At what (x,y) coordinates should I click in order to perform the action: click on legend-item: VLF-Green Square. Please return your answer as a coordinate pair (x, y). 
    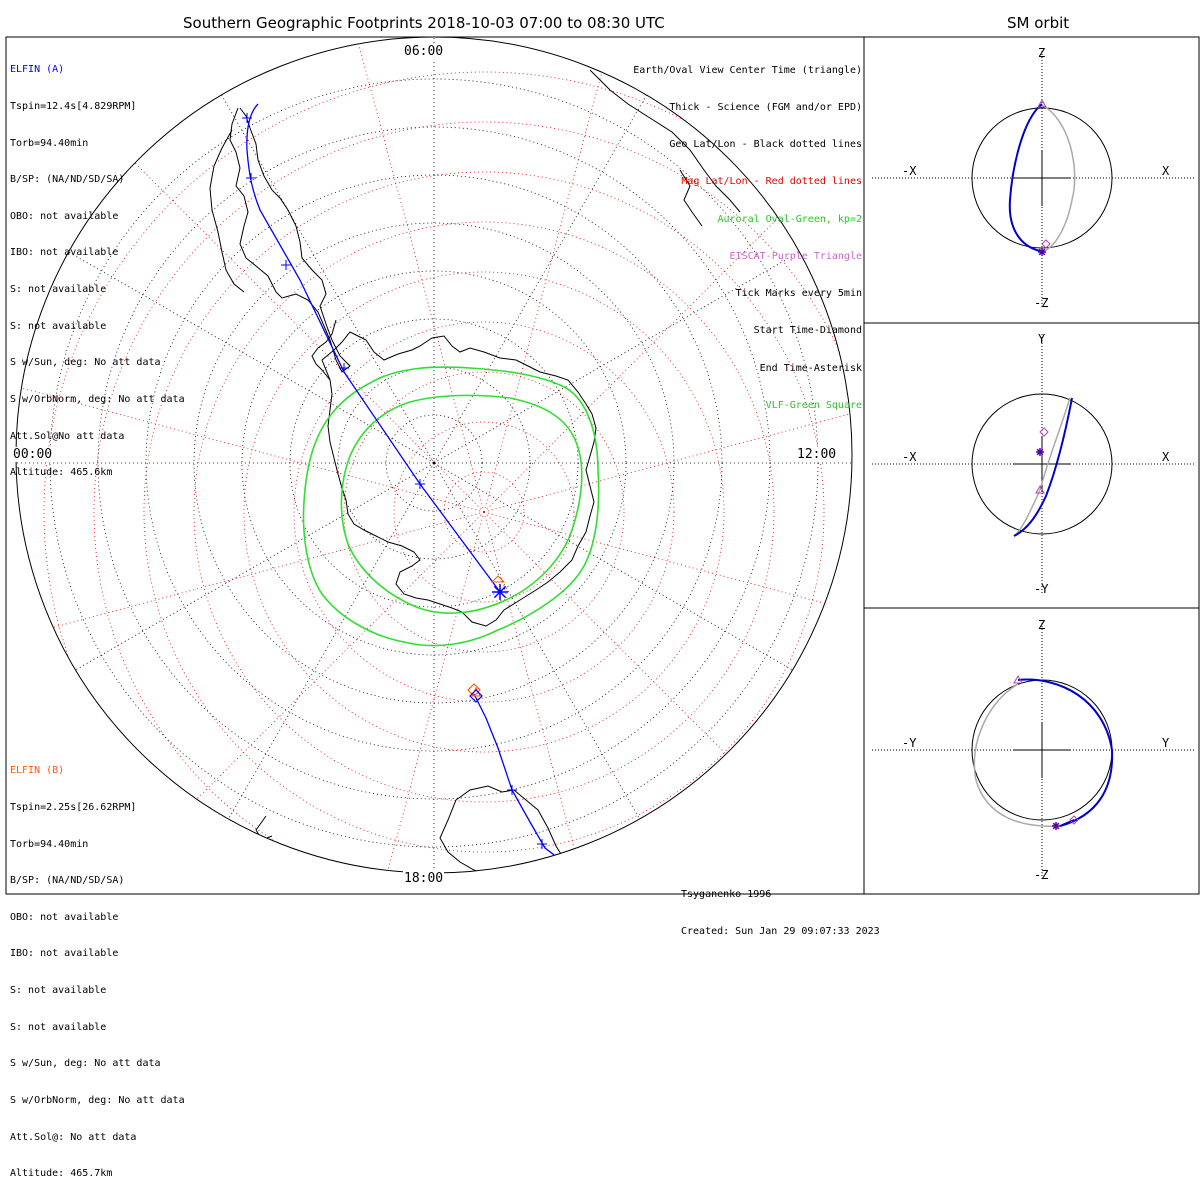
    Looking at the image, I should click on (813, 405).